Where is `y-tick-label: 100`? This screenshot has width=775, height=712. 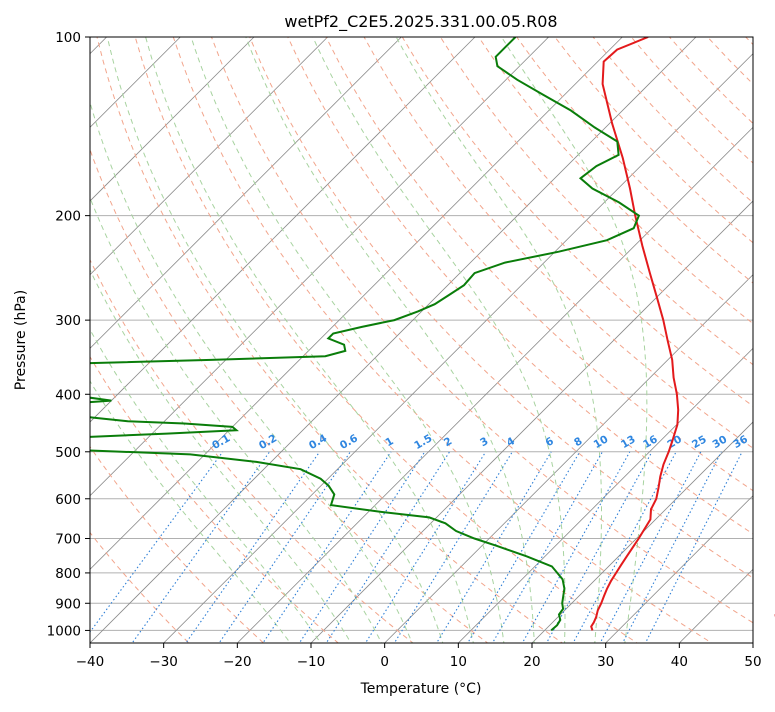 y-tick-label: 100 is located at coordinates (68, 38).